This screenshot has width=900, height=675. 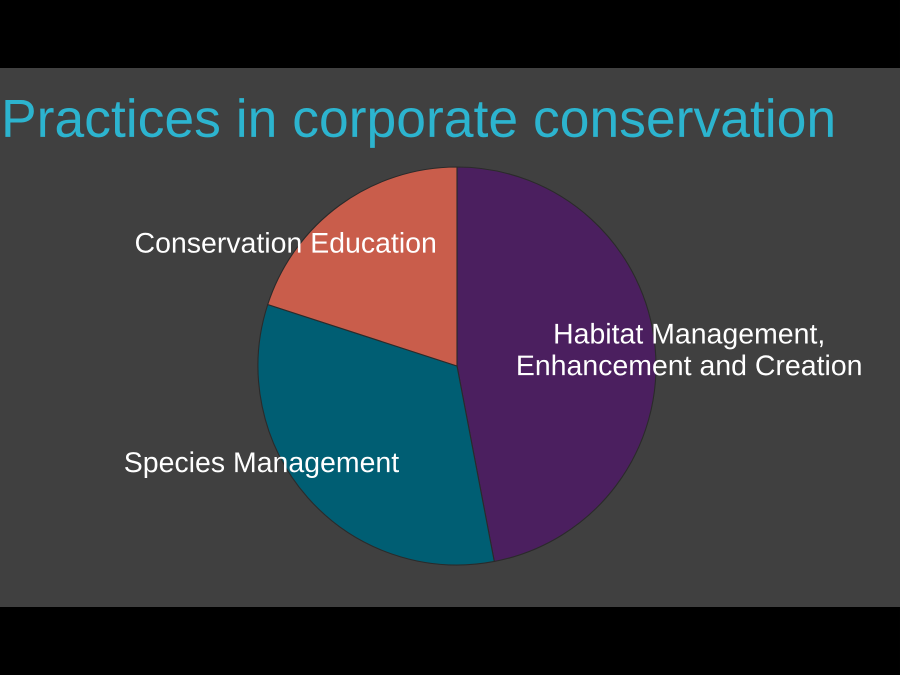 What do you see at coordinates (286, 242) in the screenshot?
I see `slice-label: Conservation Education` at bounding box center [286, 242].